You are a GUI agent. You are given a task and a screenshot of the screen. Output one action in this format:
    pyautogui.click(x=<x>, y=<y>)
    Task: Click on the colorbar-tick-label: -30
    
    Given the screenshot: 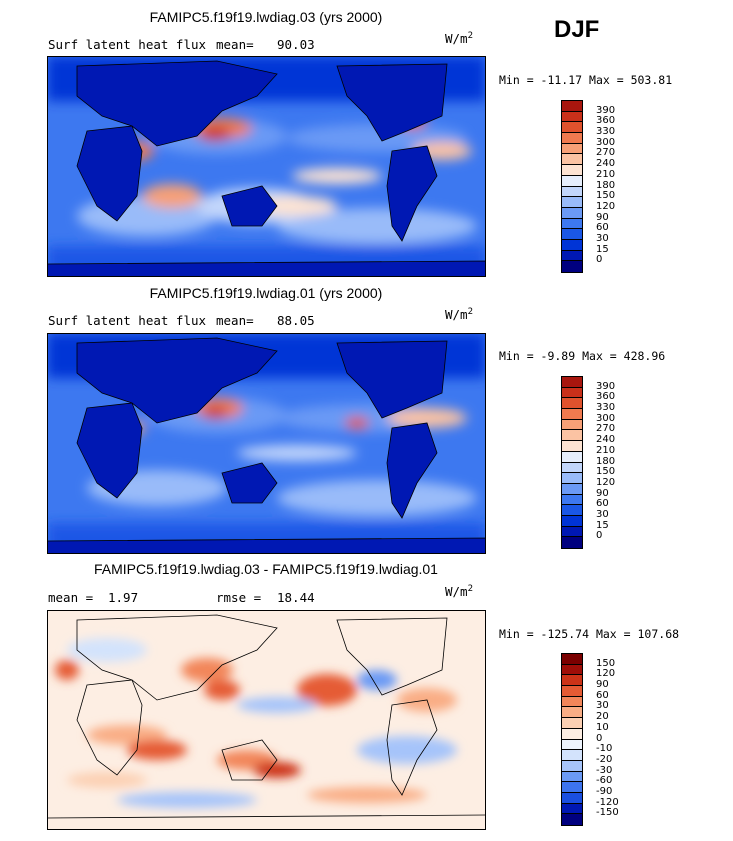 What is the action you would take?
    pyautogui.click(x=604, y=770)
    